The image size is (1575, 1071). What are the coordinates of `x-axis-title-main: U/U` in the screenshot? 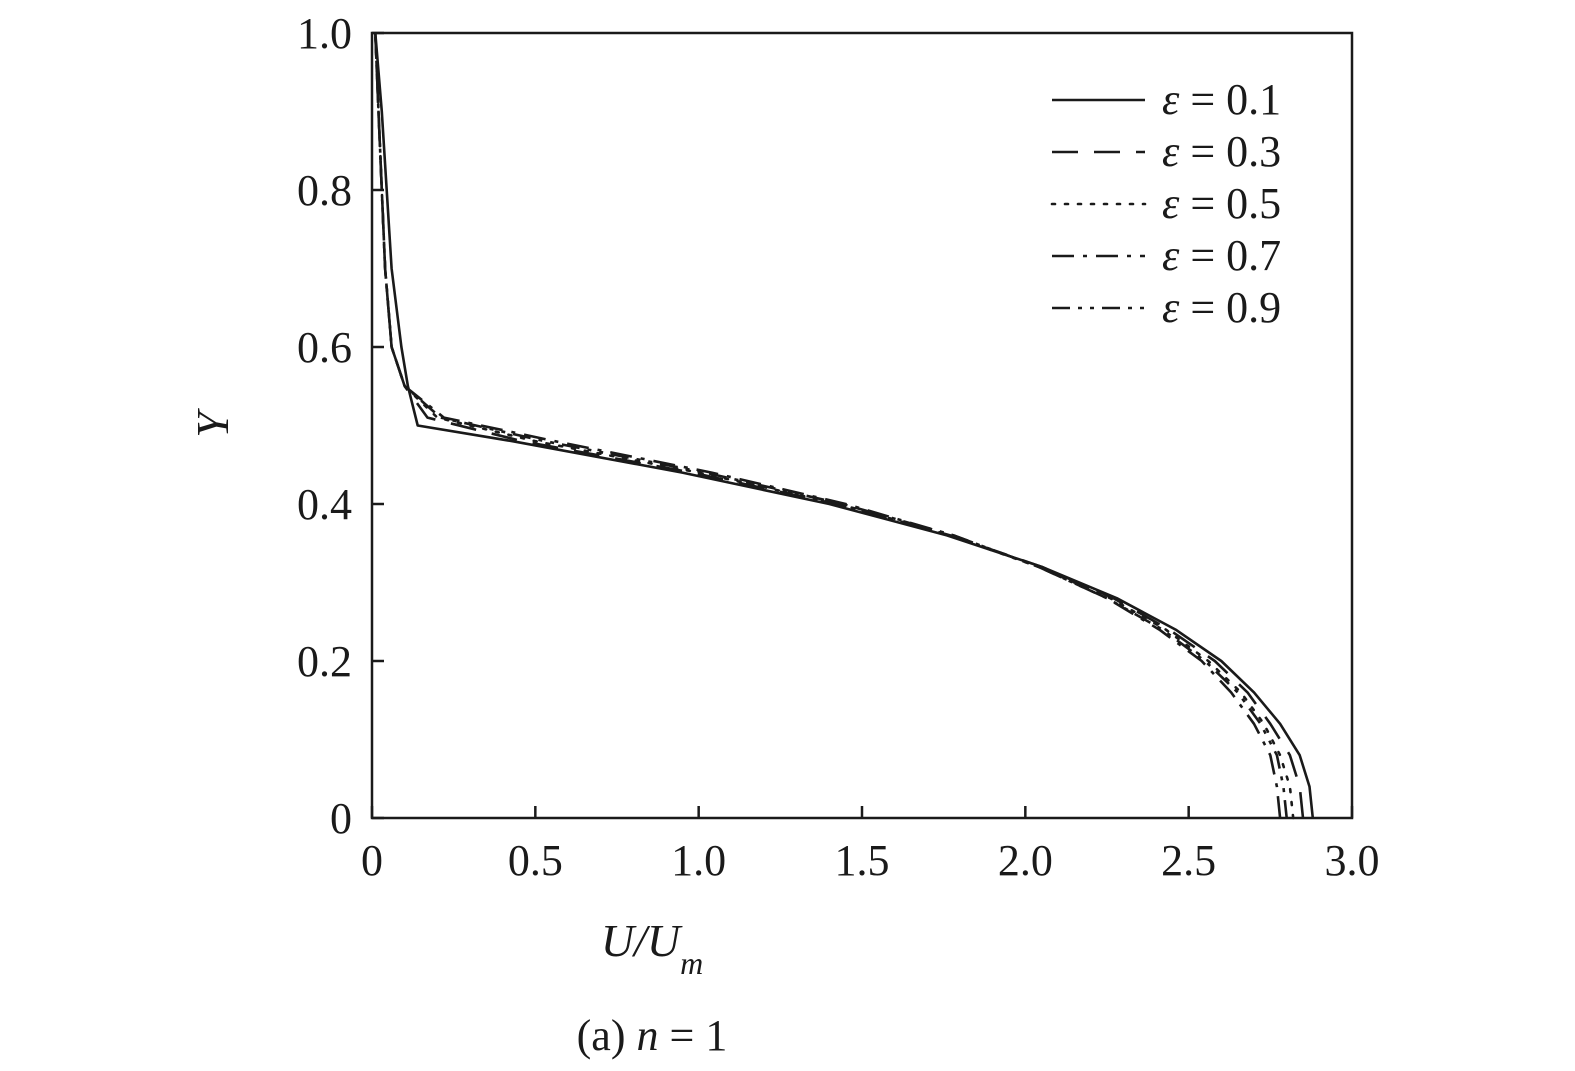 It's located at (642, 940).